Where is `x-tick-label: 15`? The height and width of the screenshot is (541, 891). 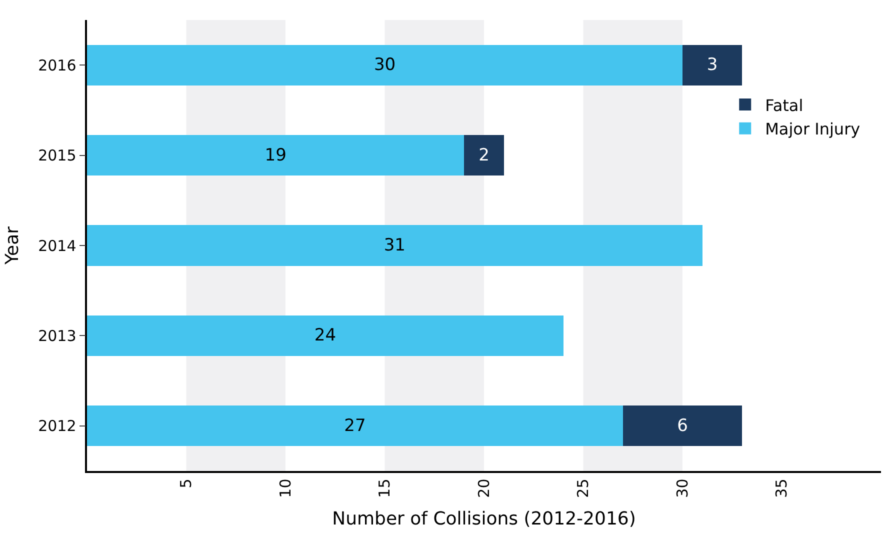
x-tick-label: 15 is located at coordinates (385, 488).